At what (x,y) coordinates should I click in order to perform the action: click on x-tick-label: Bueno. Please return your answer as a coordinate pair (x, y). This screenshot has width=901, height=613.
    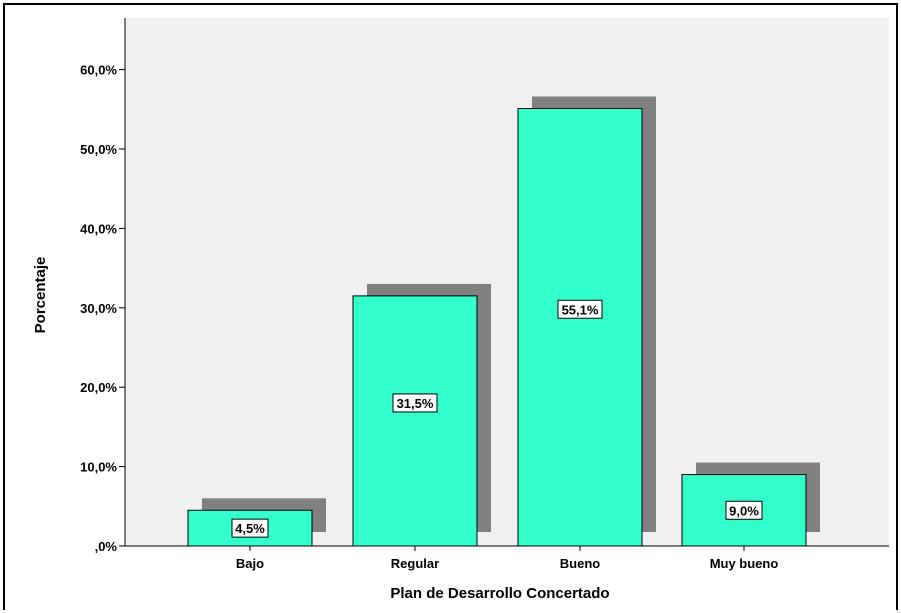
    Looking at the image, I should click on (580, 563).